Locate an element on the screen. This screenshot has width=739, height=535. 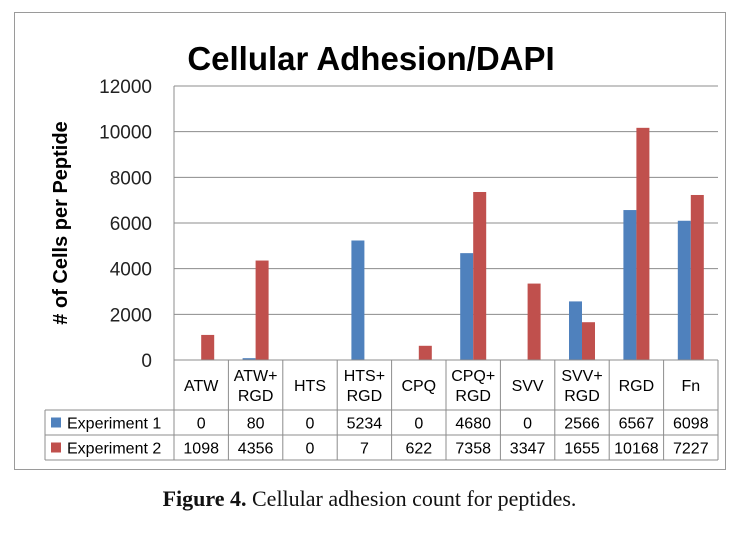
legend-label: Experiment 1 is located at coordinates (114, 424).